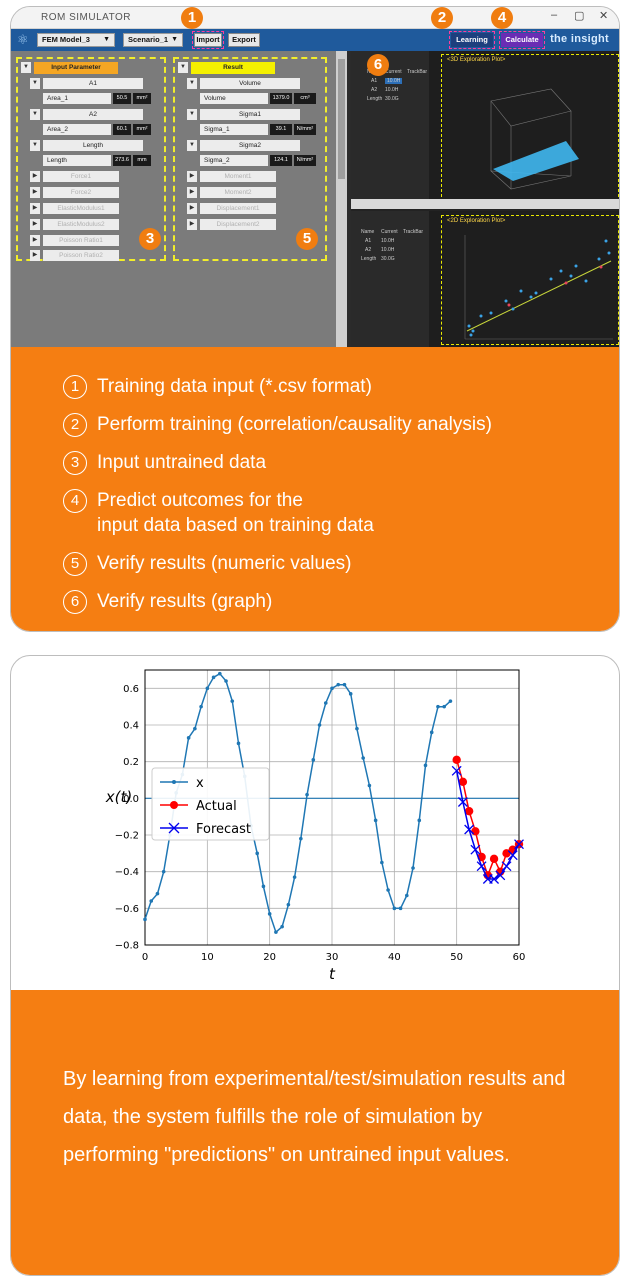 This screenshot has height=1280, width=630. What do you see at coordinates (86, 17) in the screenshot?
I see `app-title: ROM SIMULATOR` at bounding box center [86, 17].